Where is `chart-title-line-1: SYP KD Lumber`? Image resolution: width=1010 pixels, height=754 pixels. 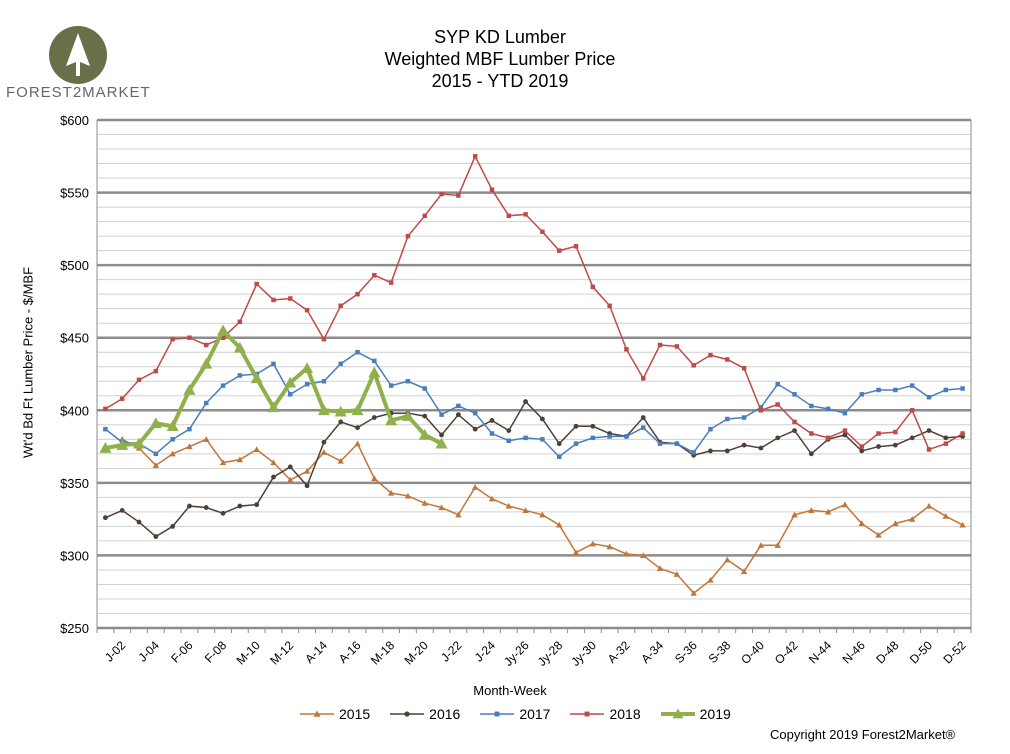
chart-title-line-1: SYP KD Lumber is located at coordinates (500, 37).